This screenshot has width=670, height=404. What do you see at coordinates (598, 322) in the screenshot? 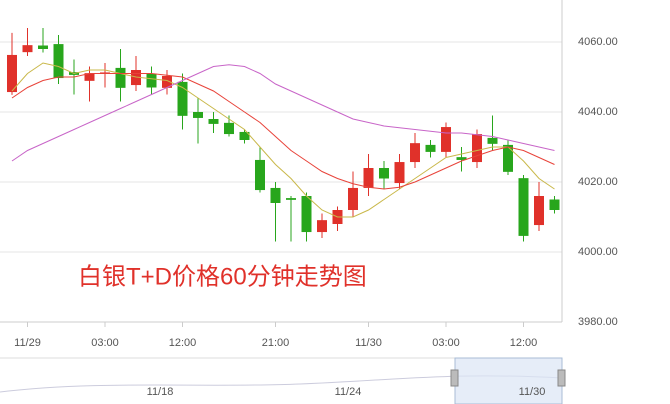
I see `y-tick-label: 3980.00` at bounding box center [598, 322].